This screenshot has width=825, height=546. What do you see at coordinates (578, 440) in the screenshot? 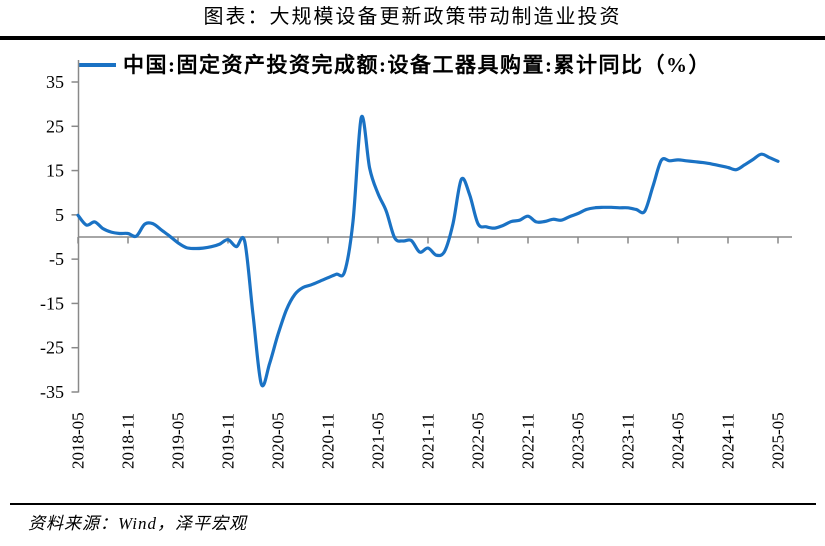
I see `x-tick-label: 2023-05` at bounding box center [578, 440].